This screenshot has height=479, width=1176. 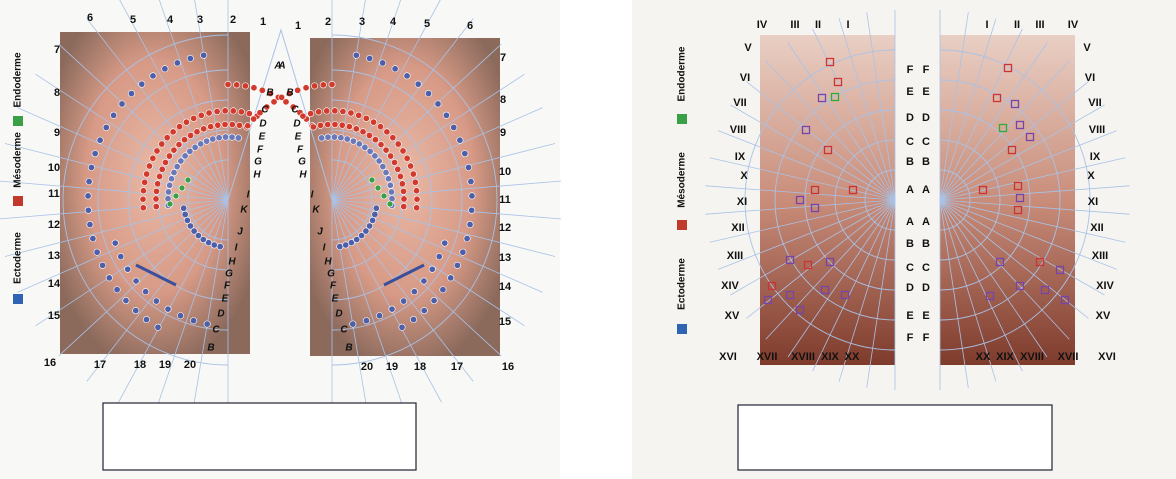 I want to click on label: Mésoderme, so click(x=682, y=180).